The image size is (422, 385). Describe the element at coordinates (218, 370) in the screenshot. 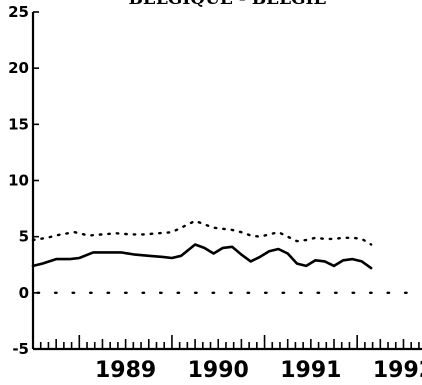

I see `x-tick-label: 1990` at that location.